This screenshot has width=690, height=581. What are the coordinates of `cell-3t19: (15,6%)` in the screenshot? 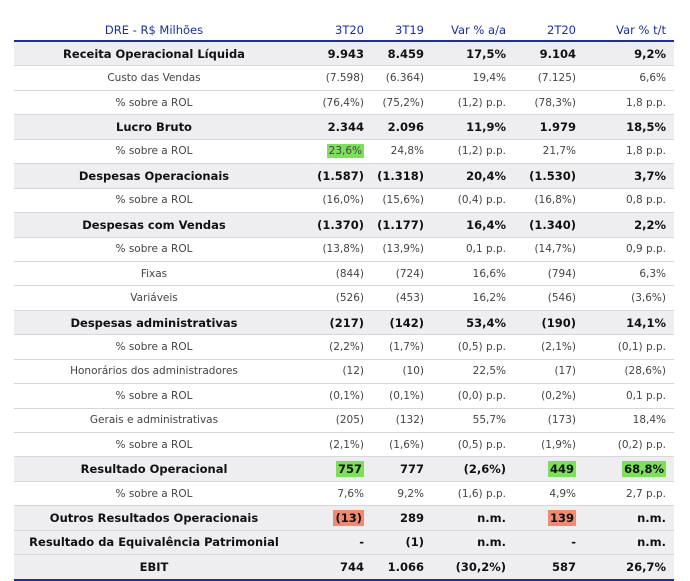 It's located at (402, 201).